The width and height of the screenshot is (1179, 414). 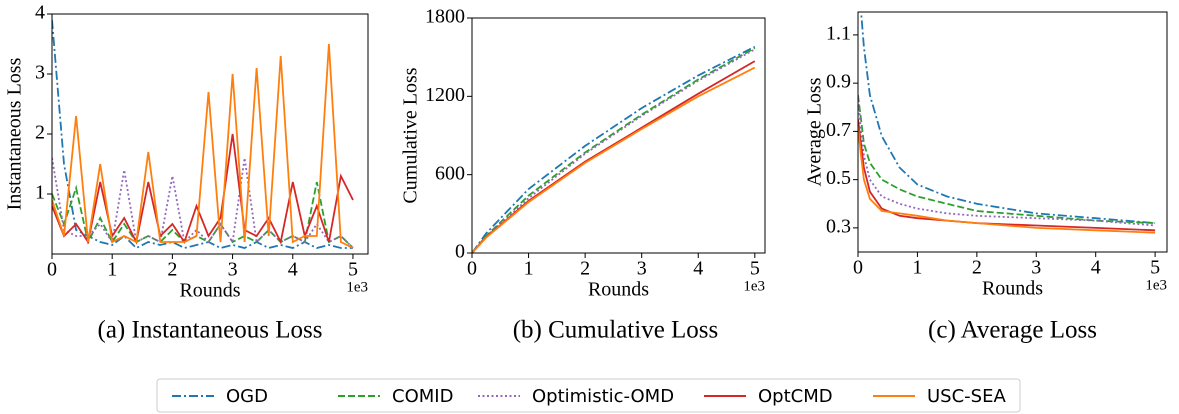 What do you see at coordinates (210, 330) in the screenshot?
I see `subplot-caption: (a) Instantaneous Loss` at bounding box center [210, 330].